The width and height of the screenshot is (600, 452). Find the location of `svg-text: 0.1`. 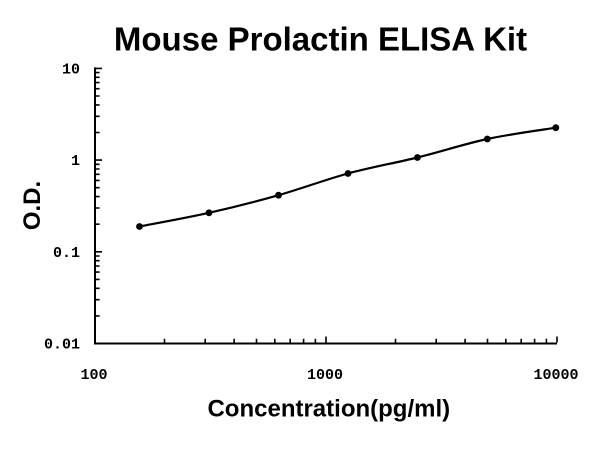

svg-text: 0.1 is located at coordinates (66, 253).